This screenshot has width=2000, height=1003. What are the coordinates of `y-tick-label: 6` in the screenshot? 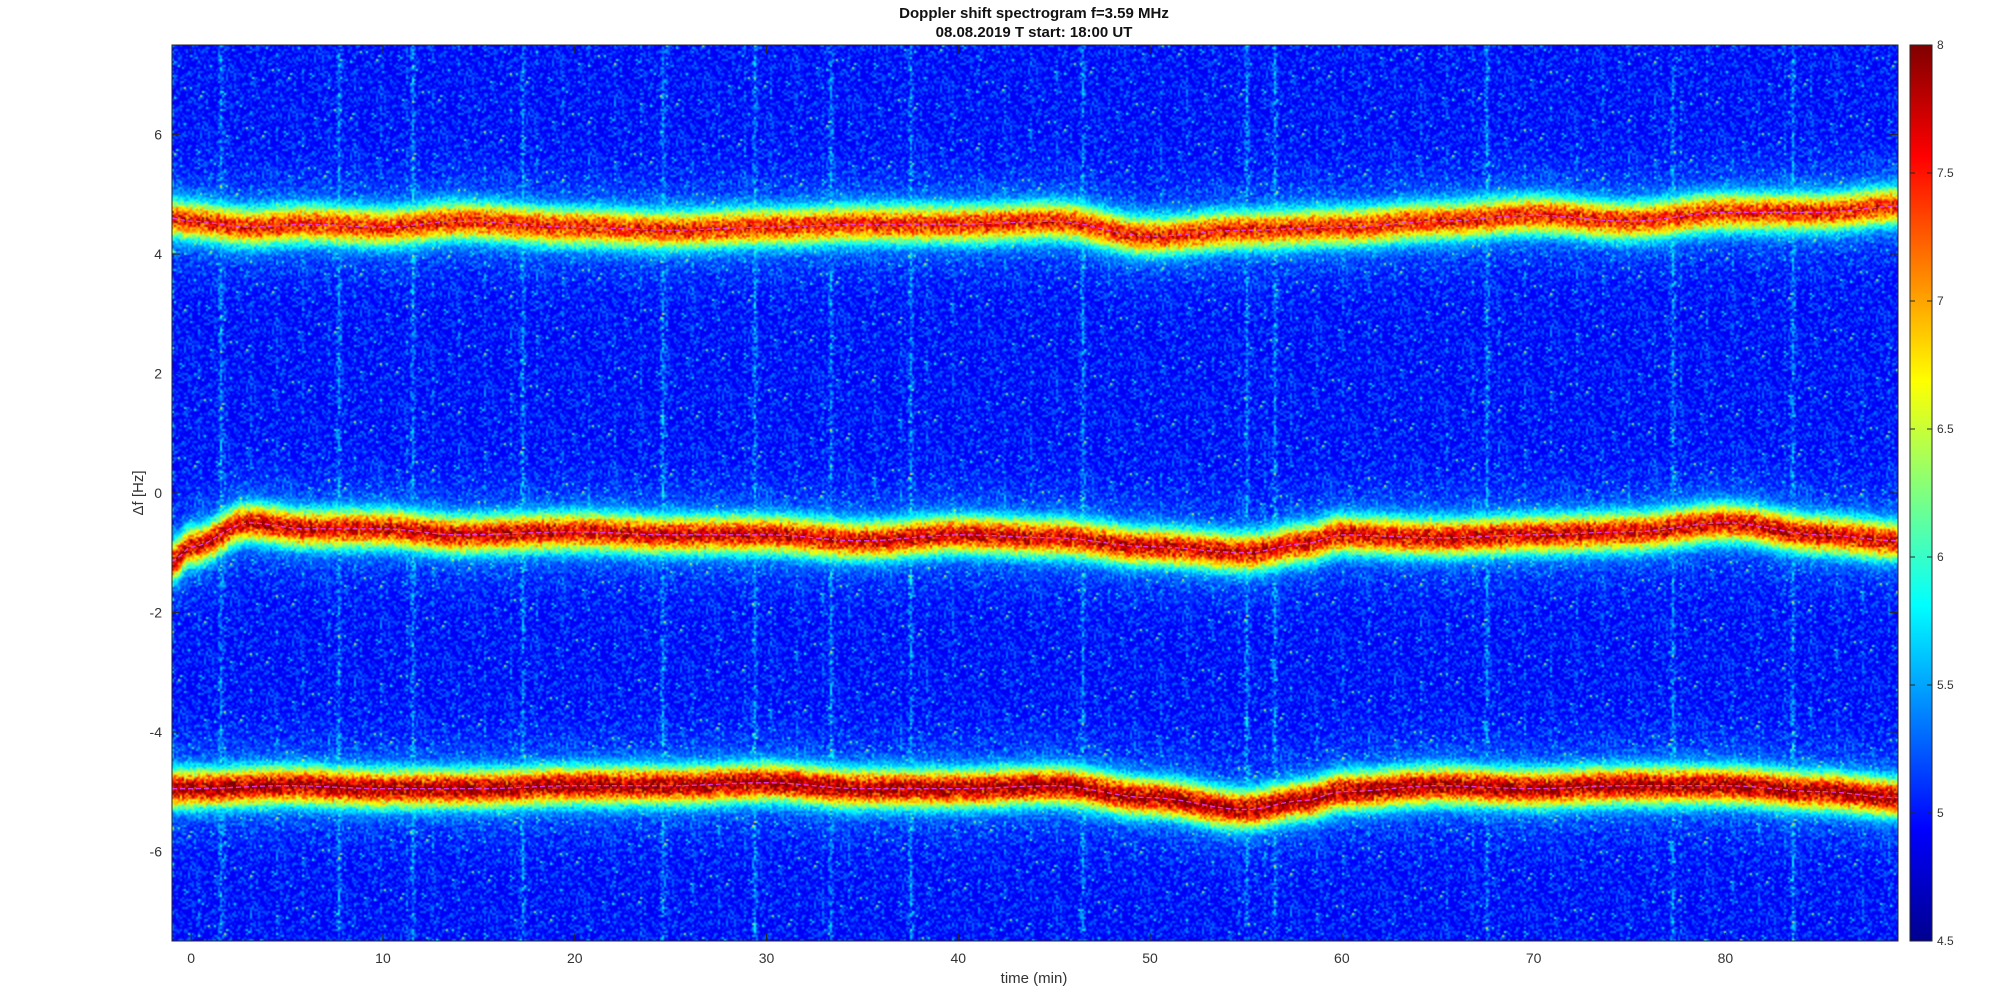 It's located at (158, 135).